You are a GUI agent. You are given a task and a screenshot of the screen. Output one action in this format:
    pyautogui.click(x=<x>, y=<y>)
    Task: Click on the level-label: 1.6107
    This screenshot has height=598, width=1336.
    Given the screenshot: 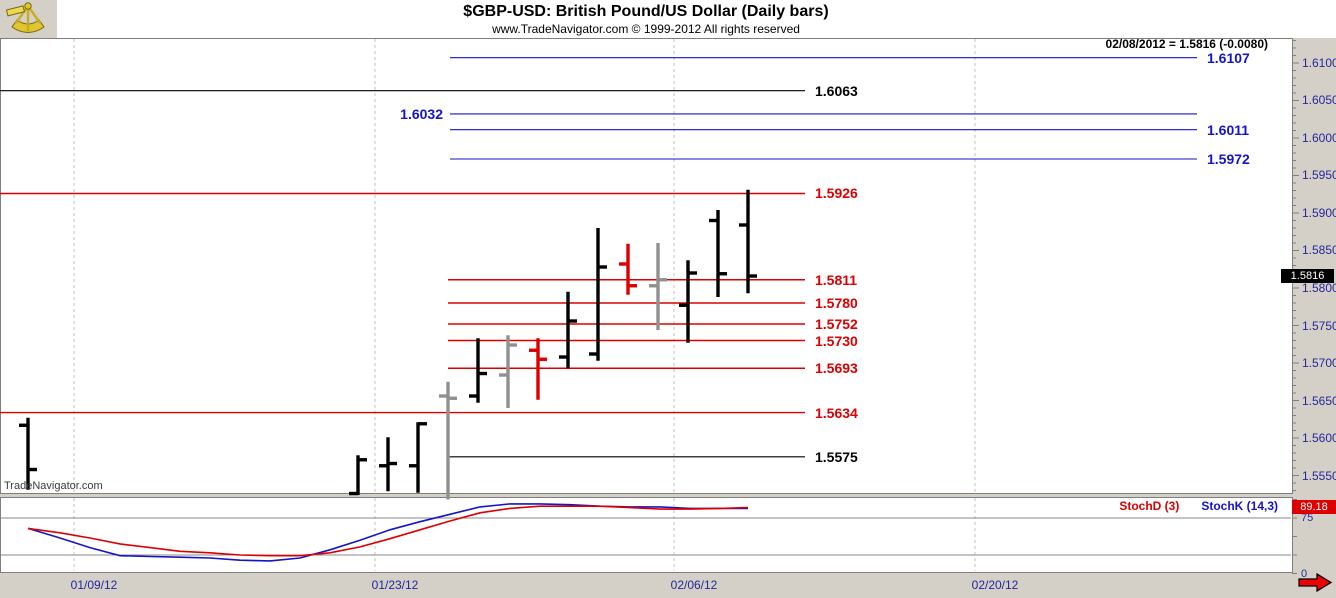 What is the action you would take?
    pyautogui.click(x=1228, y=57)
    